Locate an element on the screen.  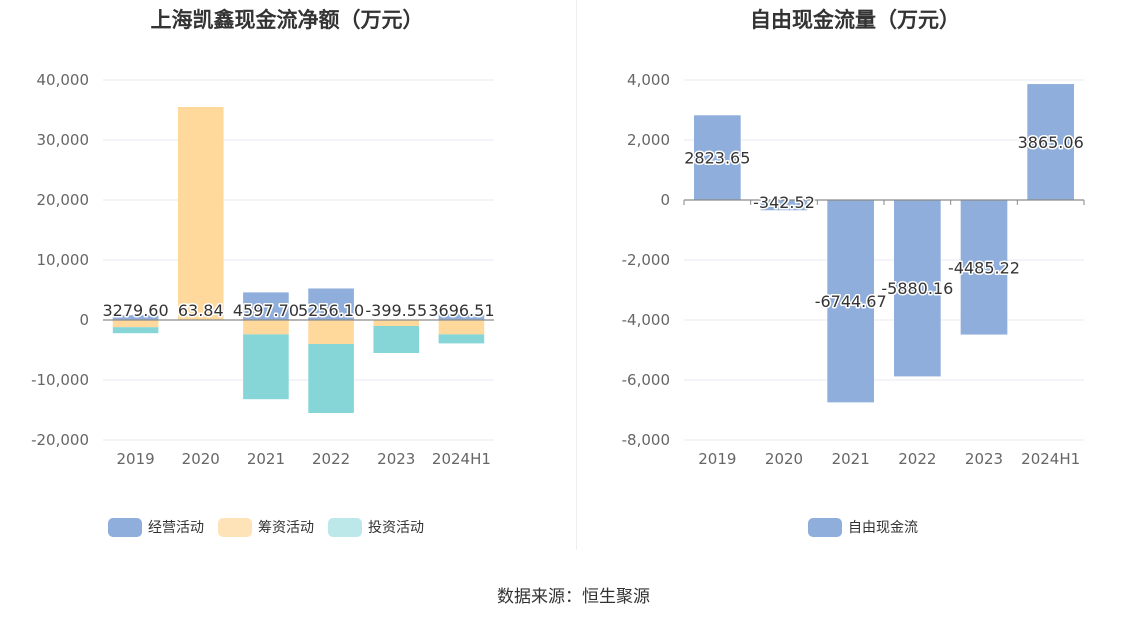
legend-item-financing: 筹资活动 is located at coordinates (266, 527).